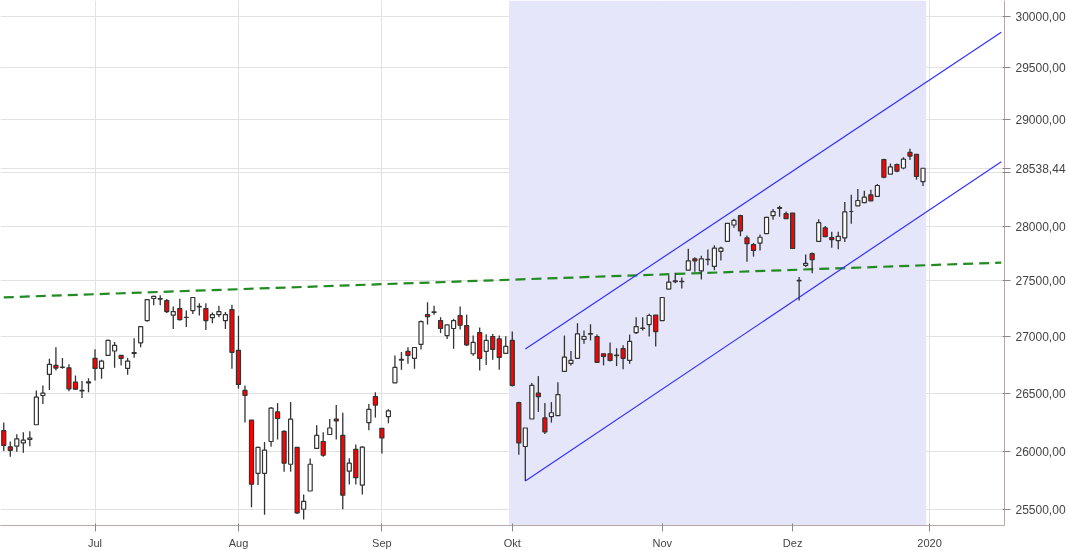 This screenshot has height=551, width=1068. What do you see at coordinates (238, 542) in the screenshot?
I see `x-tick-label: Aug` at bounding box center [238, 542].